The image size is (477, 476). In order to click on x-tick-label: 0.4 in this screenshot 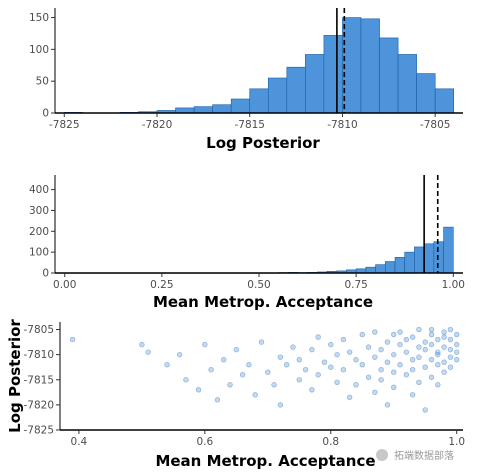, I will do `click(79, 442)`.